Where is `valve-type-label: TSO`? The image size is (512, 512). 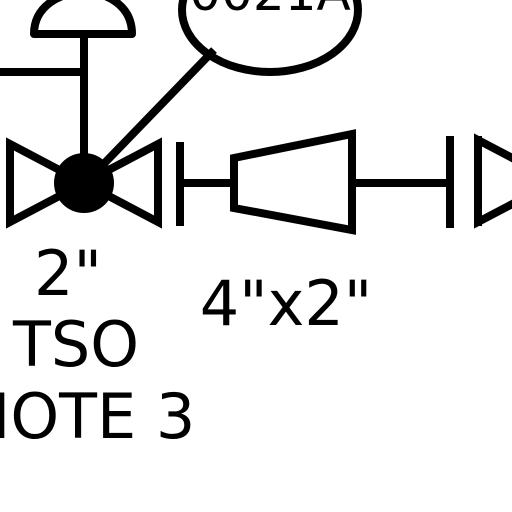
valve-type-label: TSO is located at coordinates (75, 344).